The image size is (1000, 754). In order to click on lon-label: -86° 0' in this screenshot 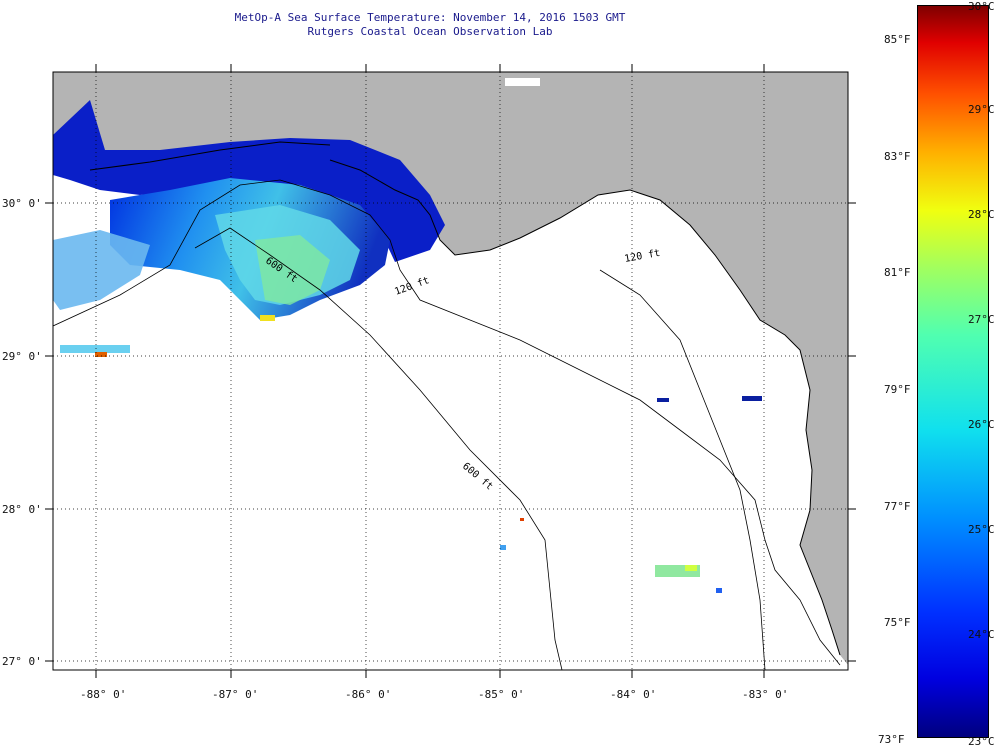, I will do `click(368, 694)`.